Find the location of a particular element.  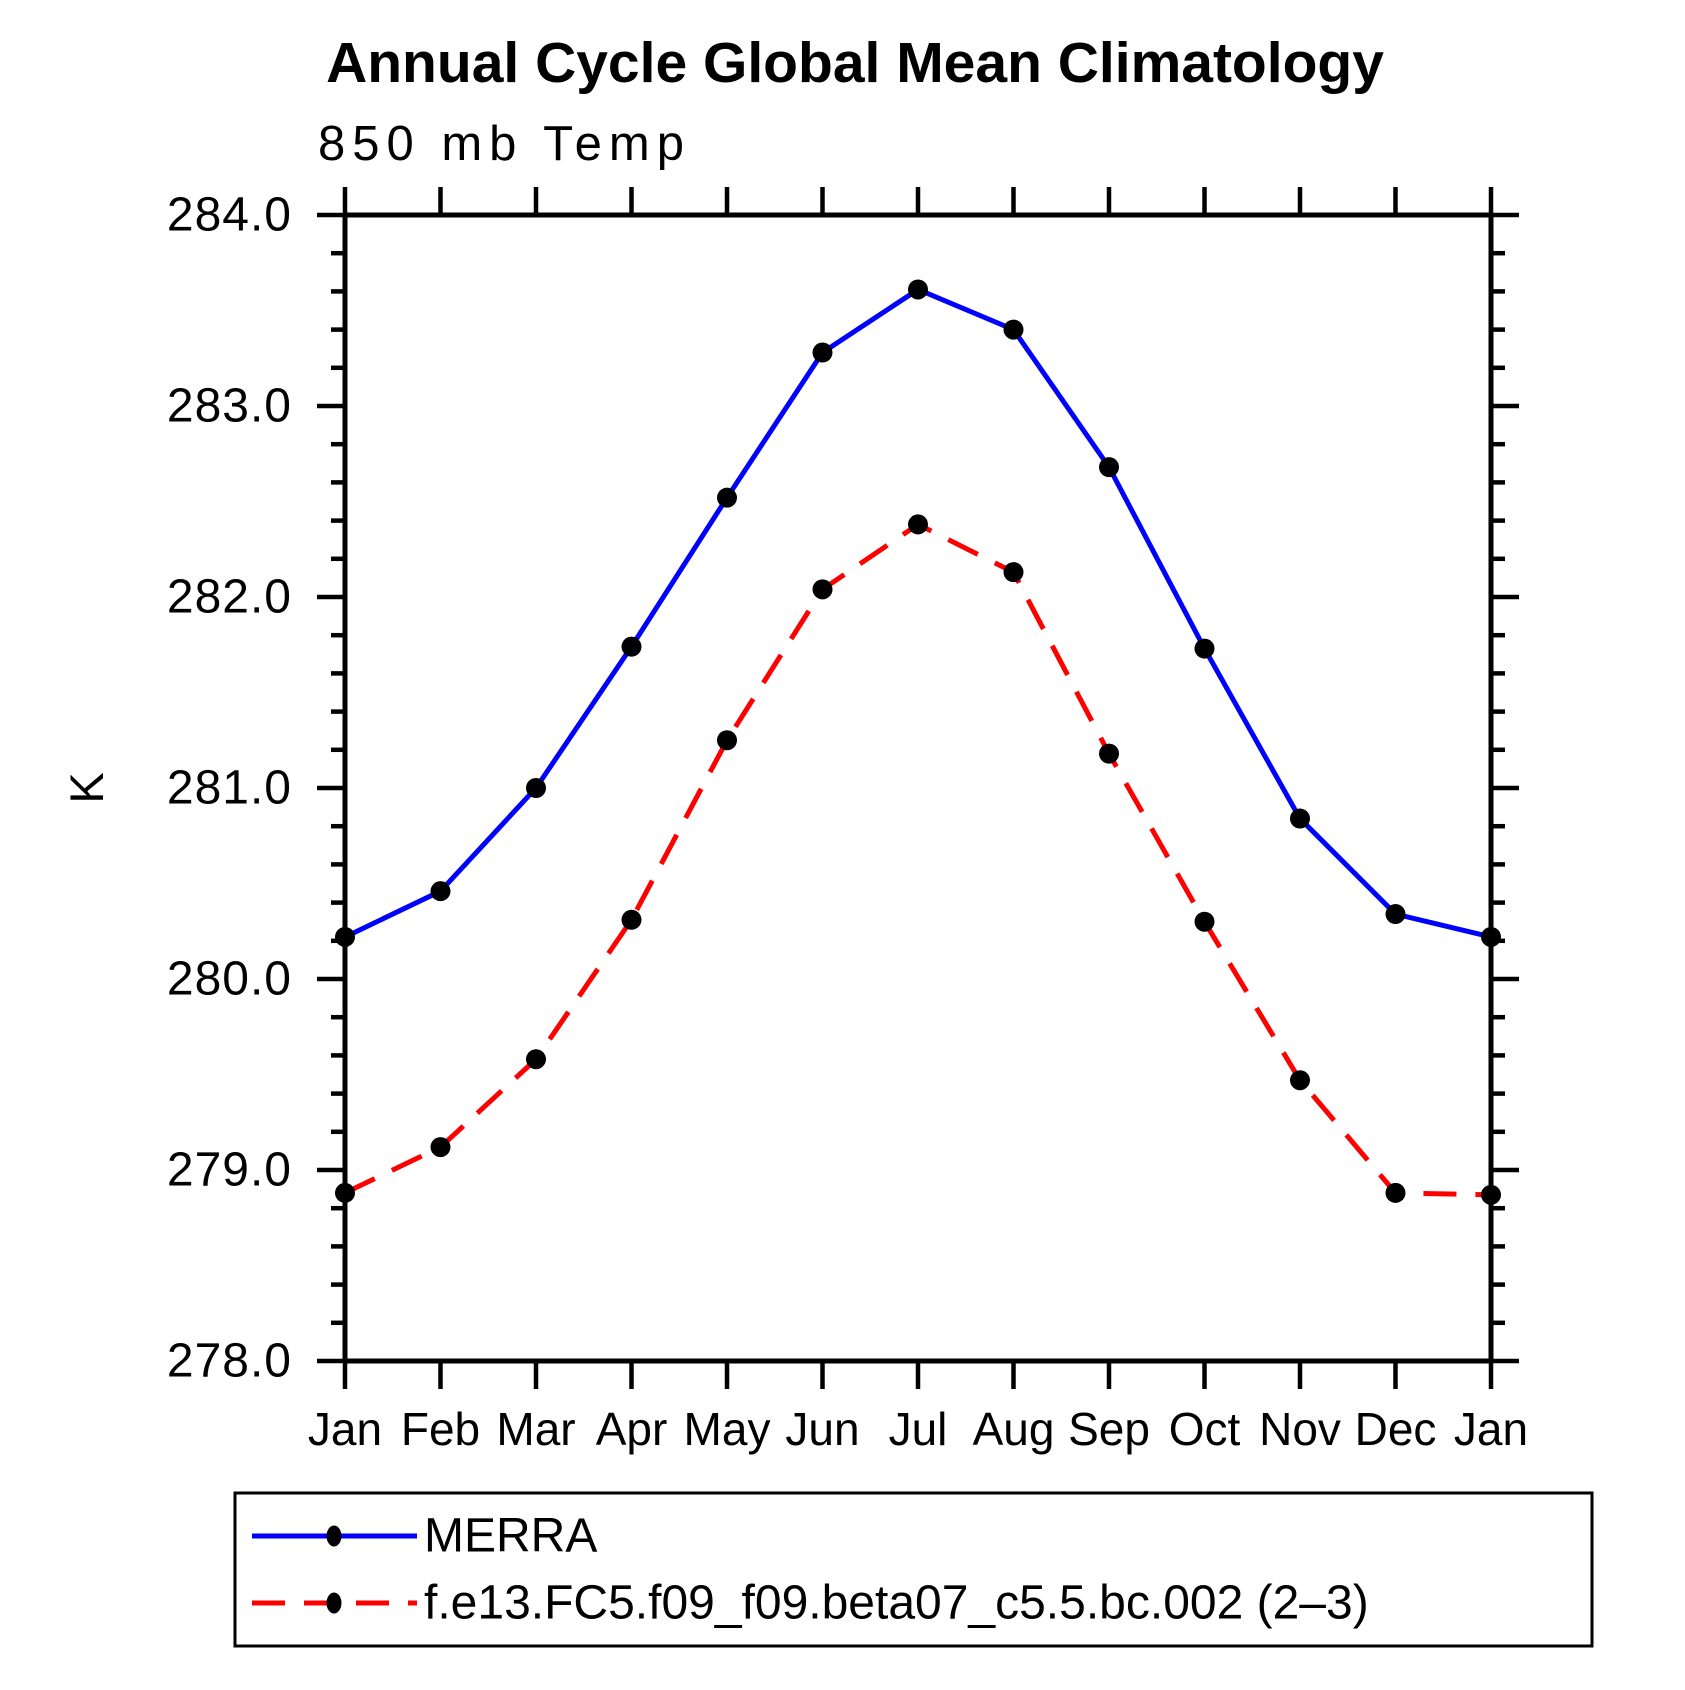

y-tick-label: 278.0 is located at coordinates (229, 1361).